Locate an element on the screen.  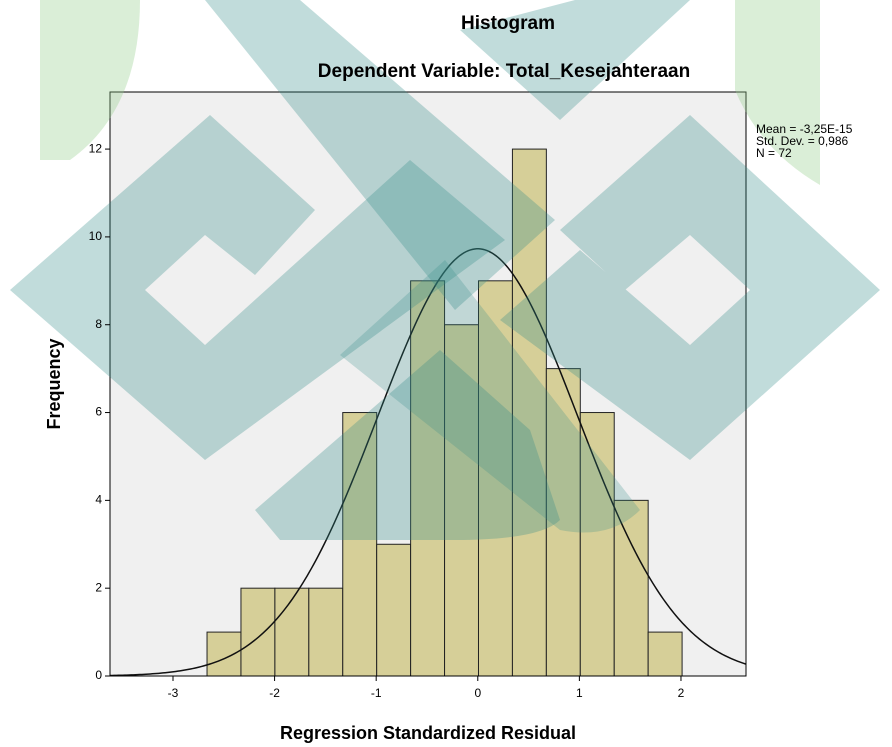
x-tick-label: 2 is located at coordinates (681, 693).